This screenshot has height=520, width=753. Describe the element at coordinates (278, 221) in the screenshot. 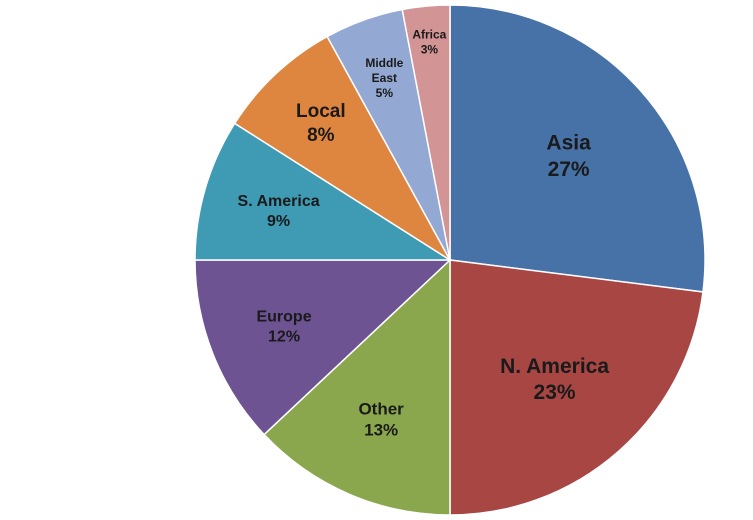

I see `slice-percent: 9%` at that location.